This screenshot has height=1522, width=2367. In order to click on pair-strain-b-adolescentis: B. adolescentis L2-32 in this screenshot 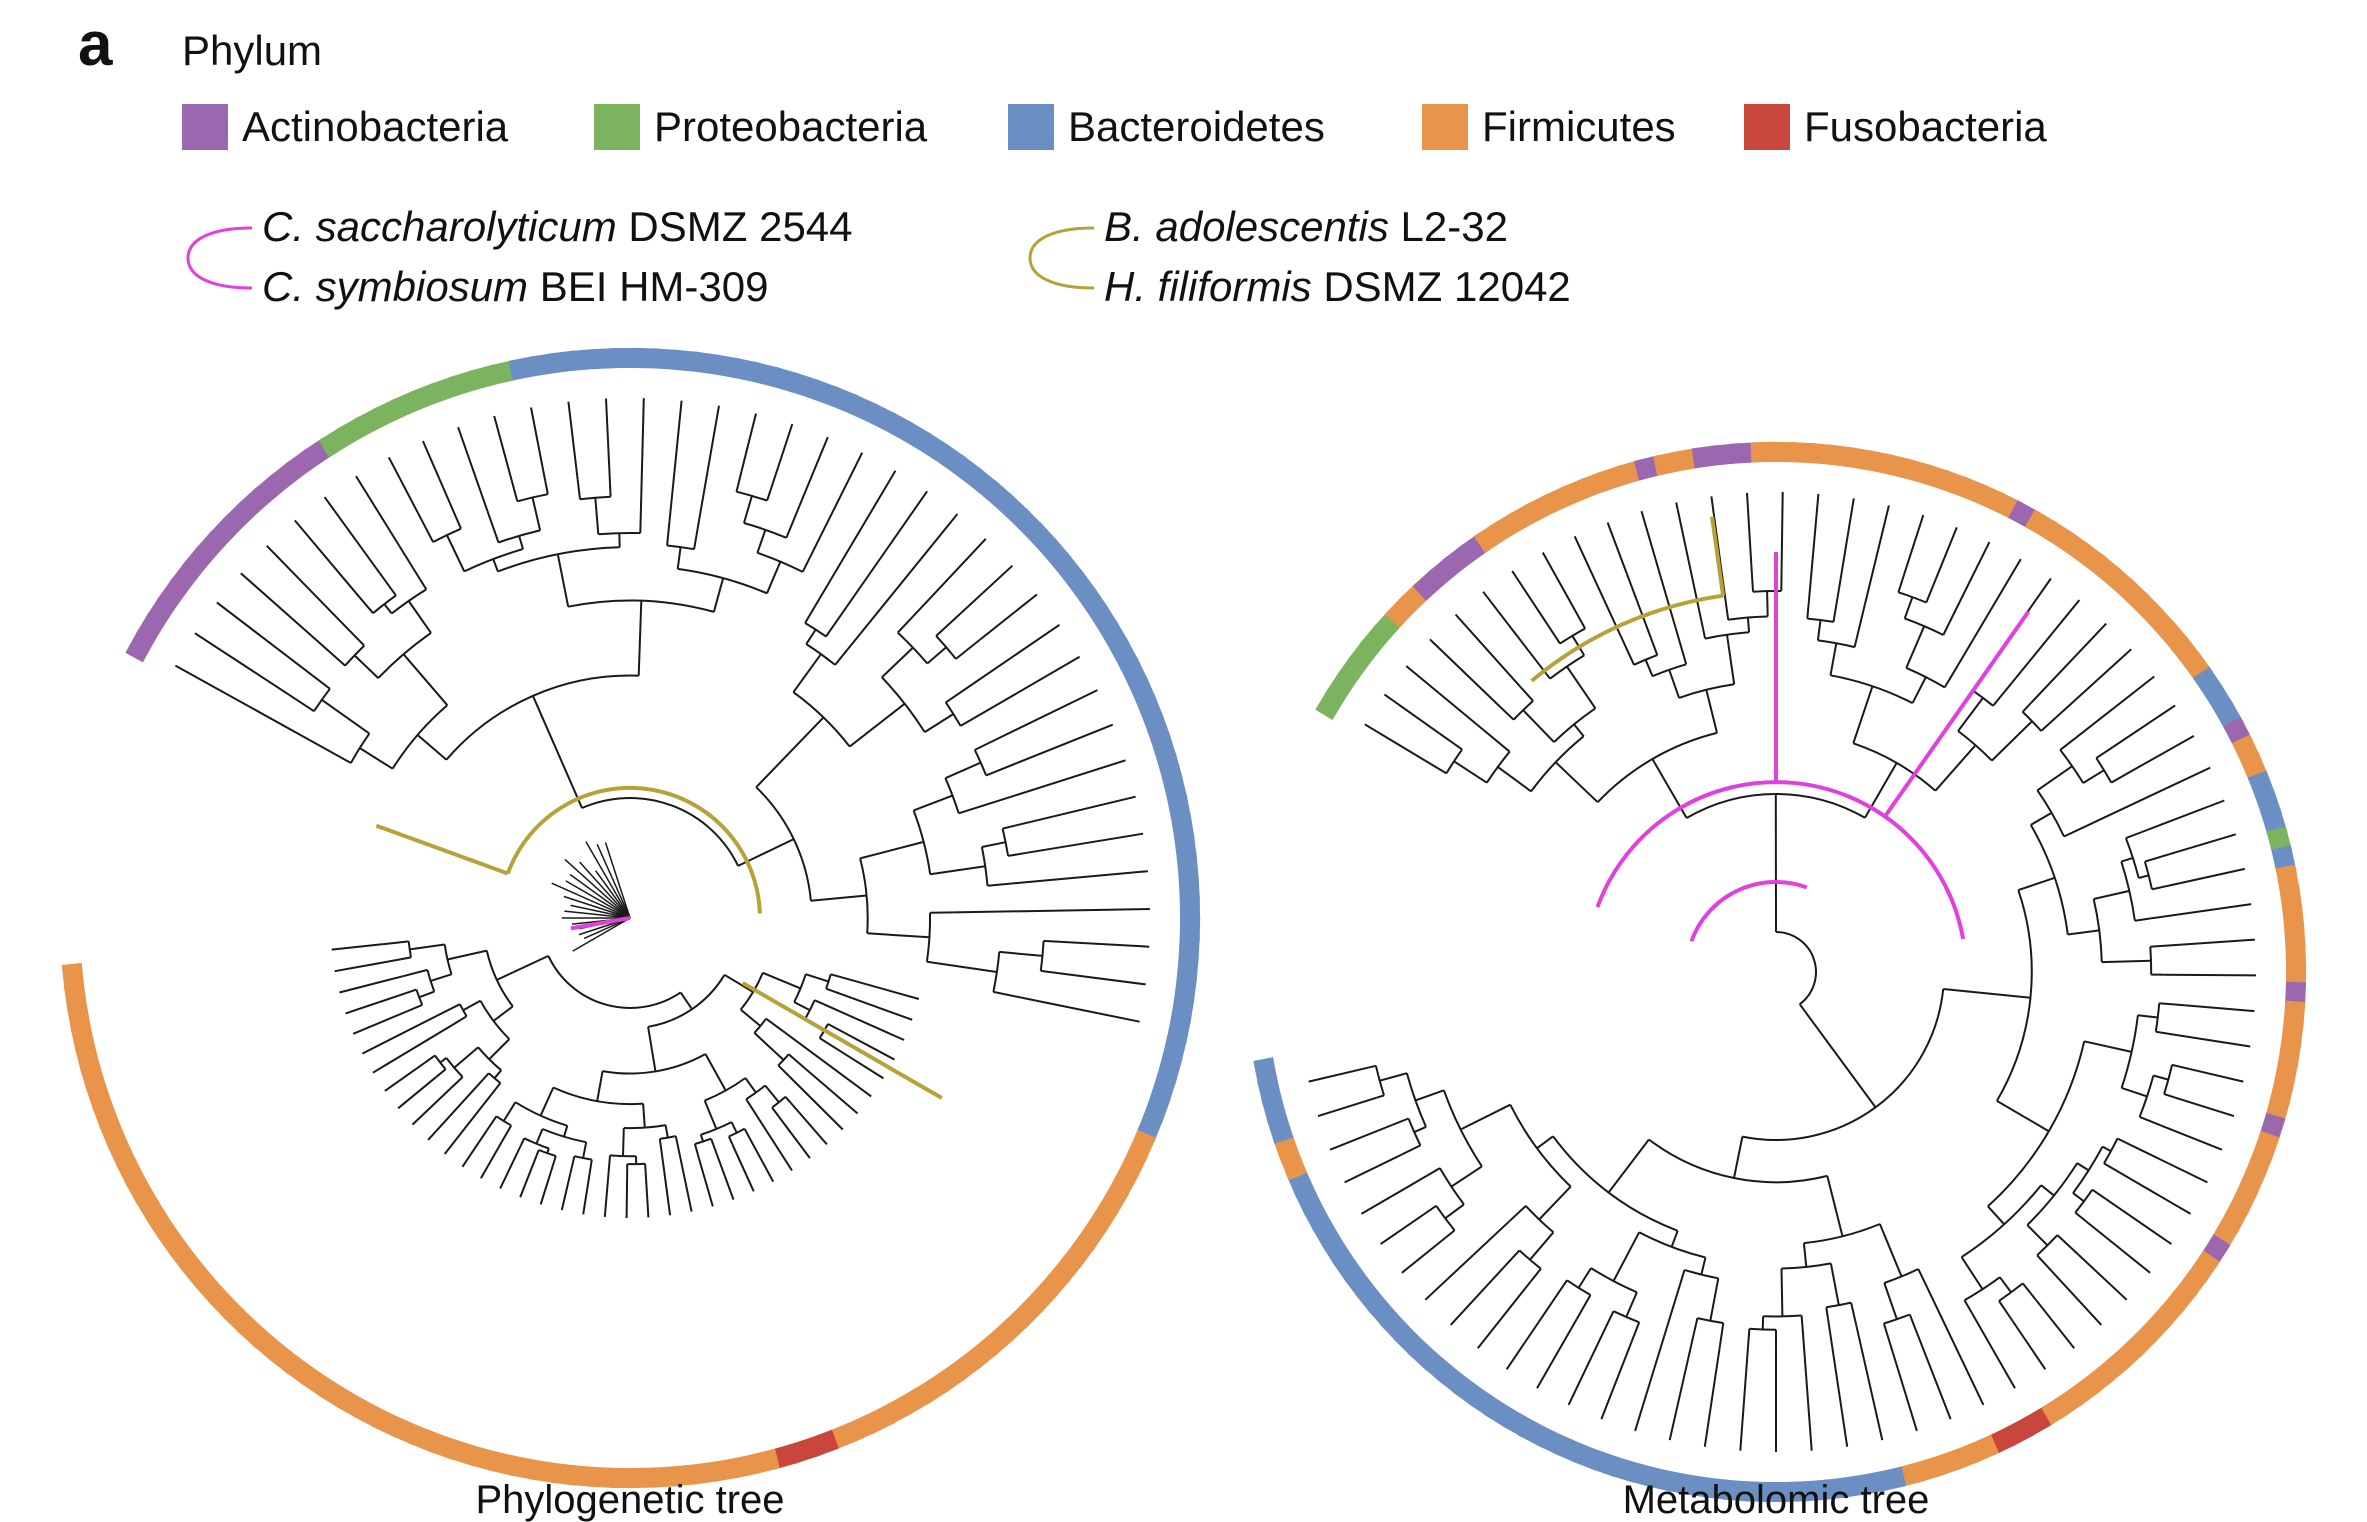, I will do `click(1306, 227)`.